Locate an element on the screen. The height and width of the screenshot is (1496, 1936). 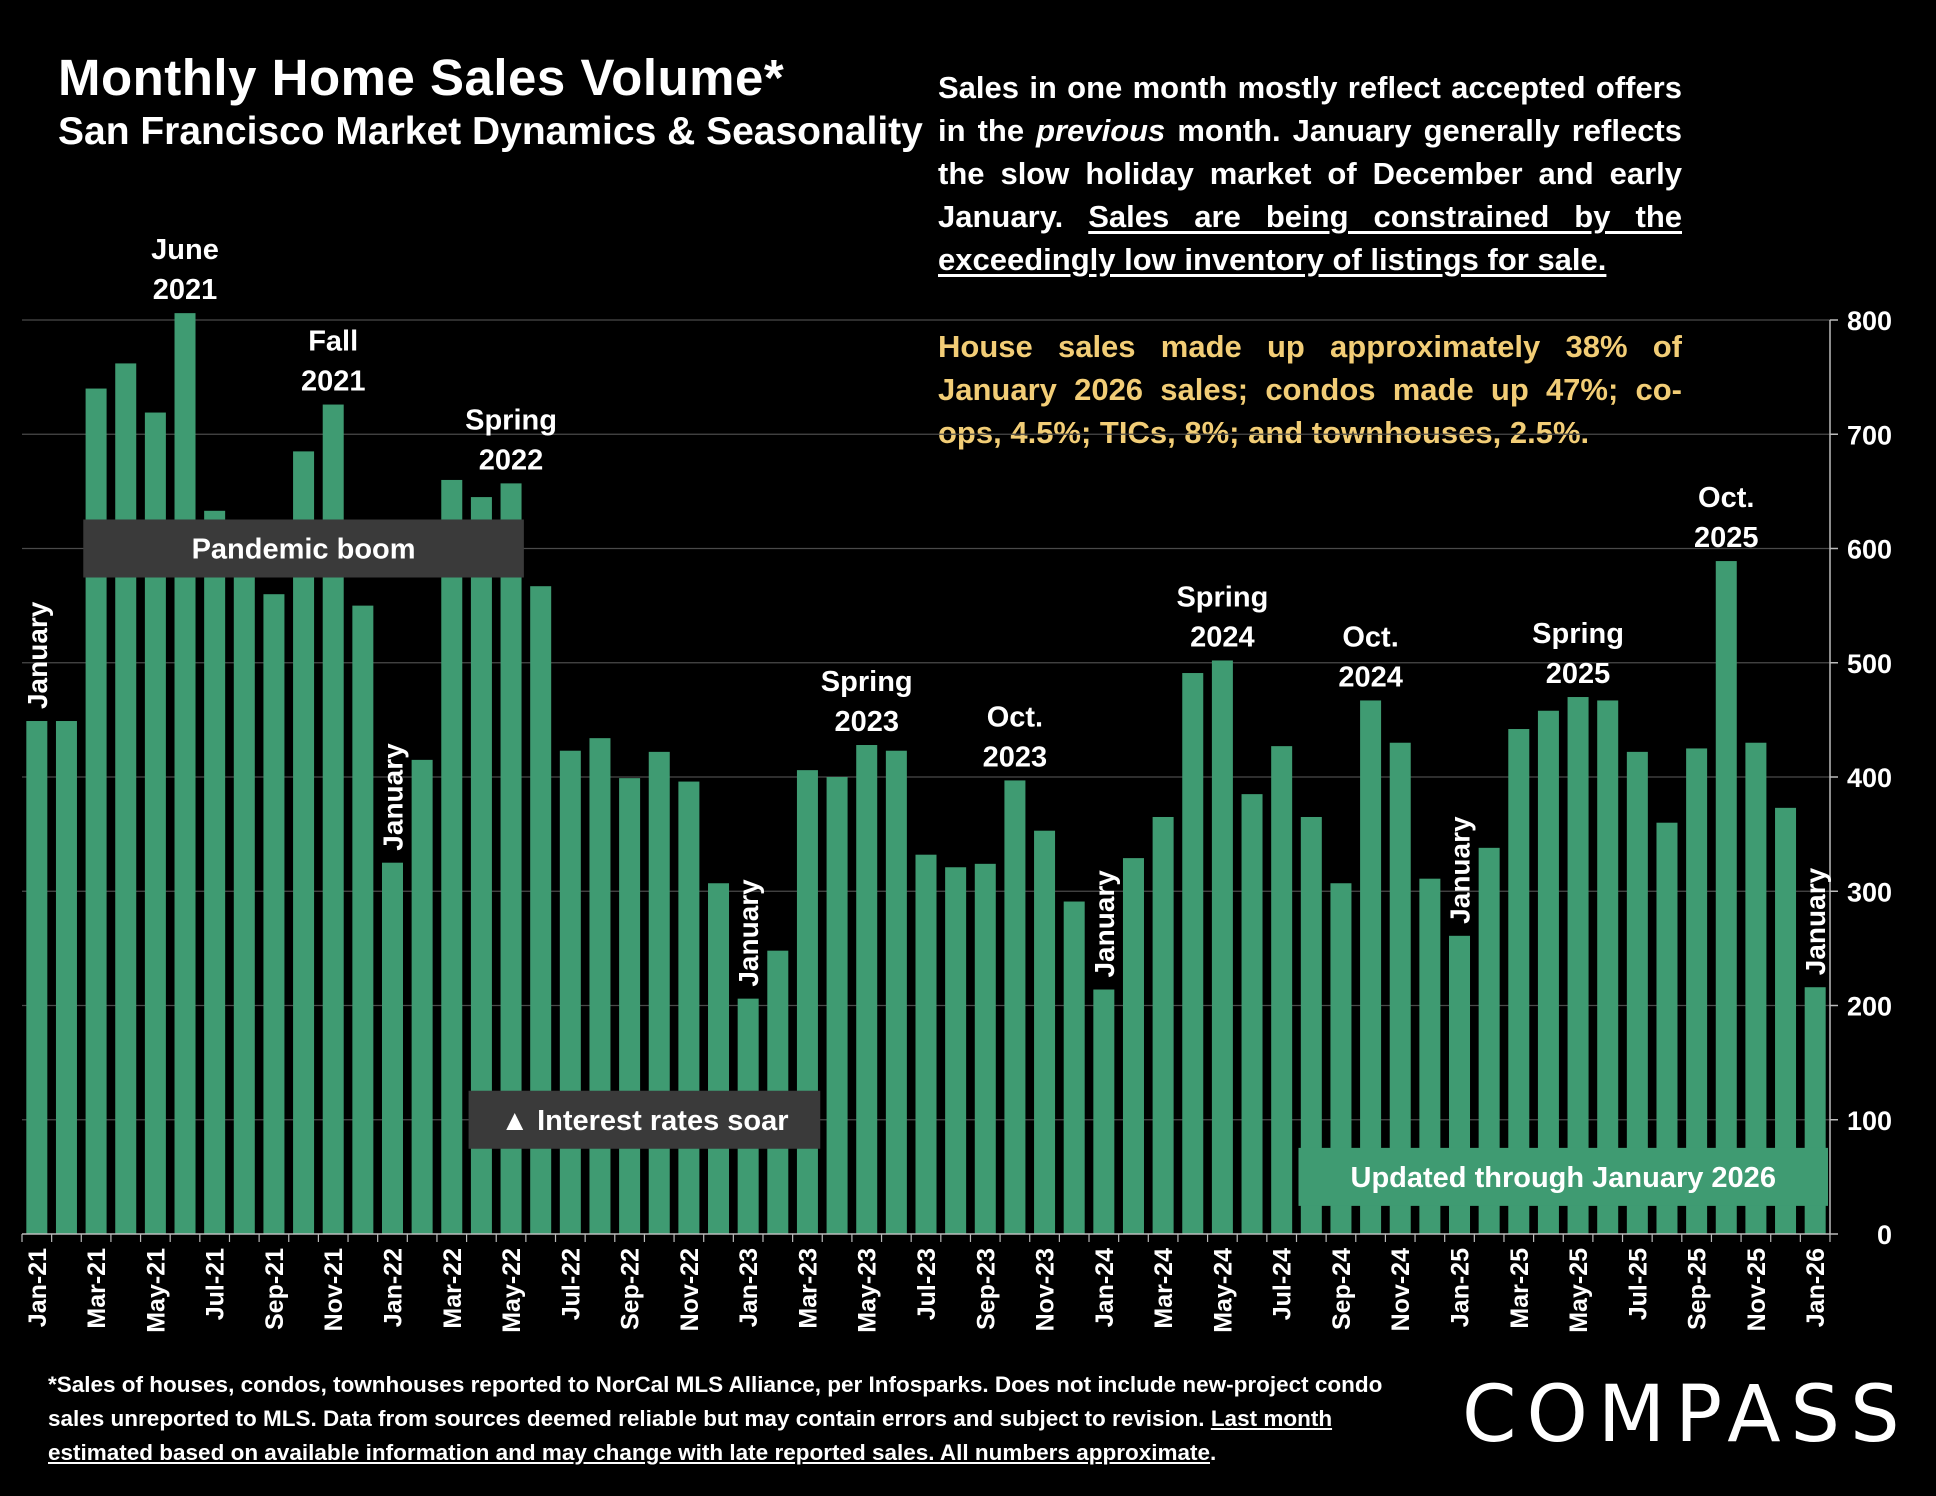
y-tick-label: 400 is located at coordinates (1869, 778).